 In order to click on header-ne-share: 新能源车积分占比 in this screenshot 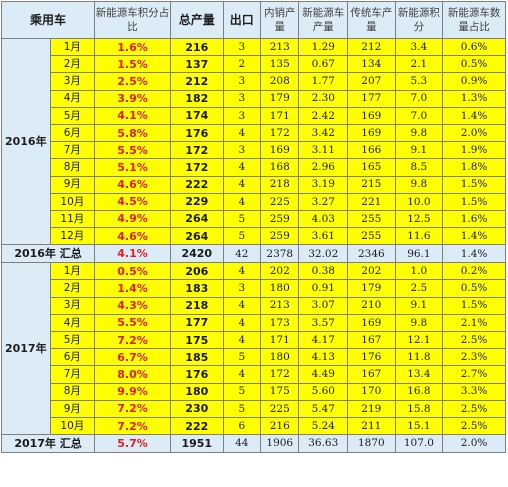, I will do `click(132, 20)`.